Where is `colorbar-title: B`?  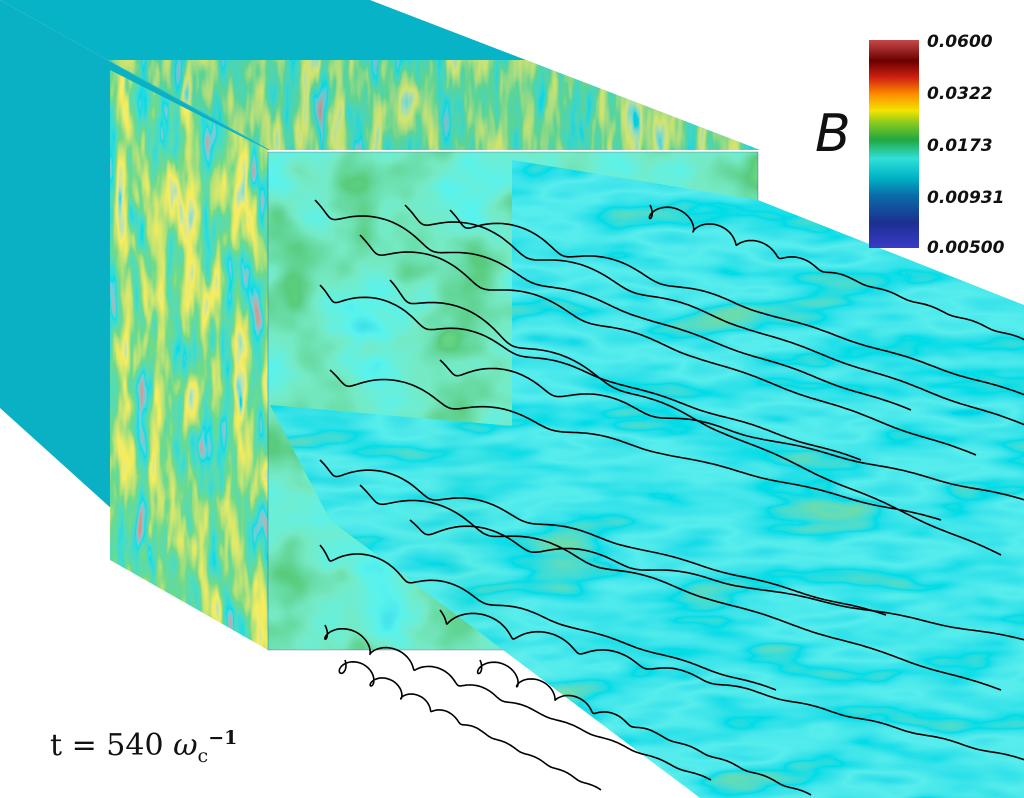
colorbar-title: B is located at coordinates (833, 134).